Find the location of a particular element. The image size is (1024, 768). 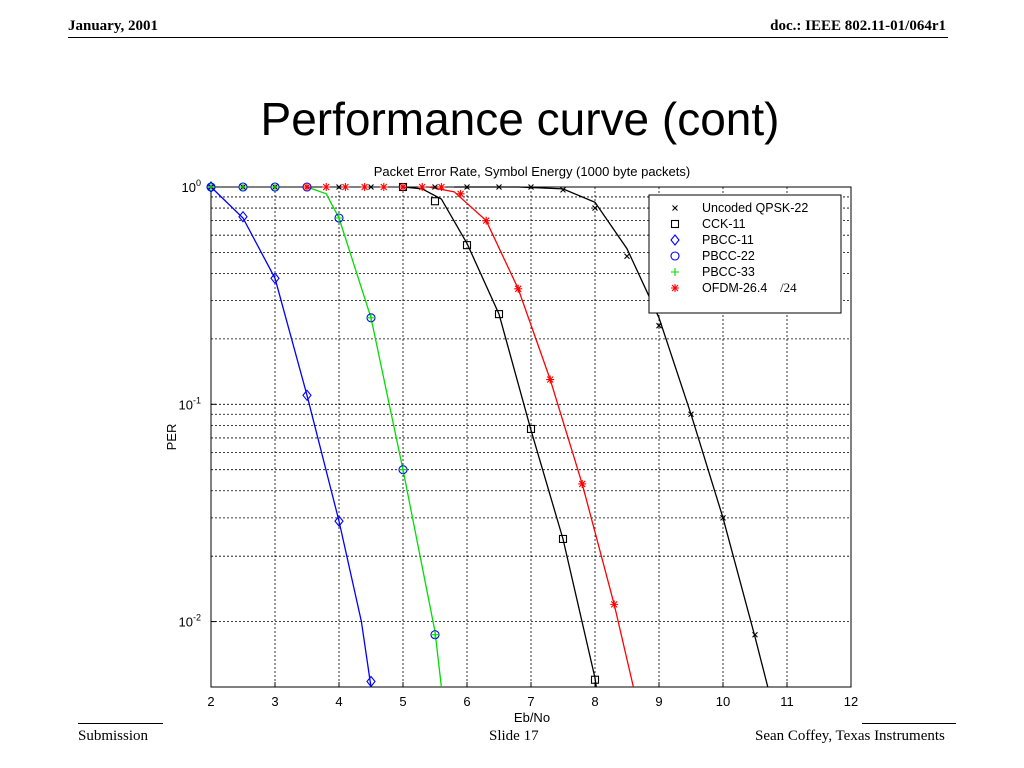

x-tick-label: 4 is located at coordinates (338, 701).